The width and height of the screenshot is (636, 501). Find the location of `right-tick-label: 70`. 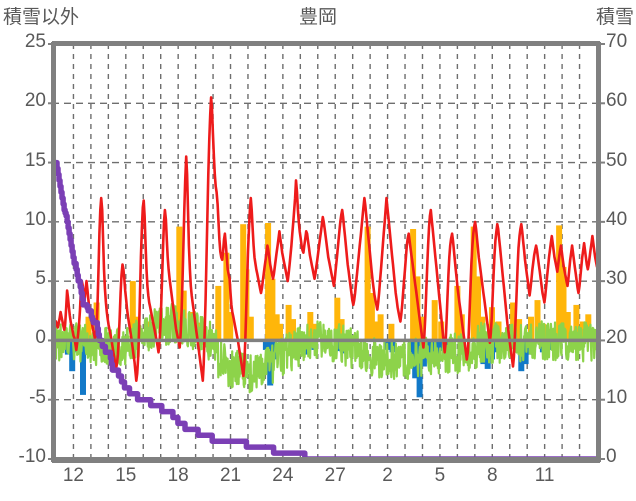

right-tick-label: 70 is located at coordinates (617, 41).